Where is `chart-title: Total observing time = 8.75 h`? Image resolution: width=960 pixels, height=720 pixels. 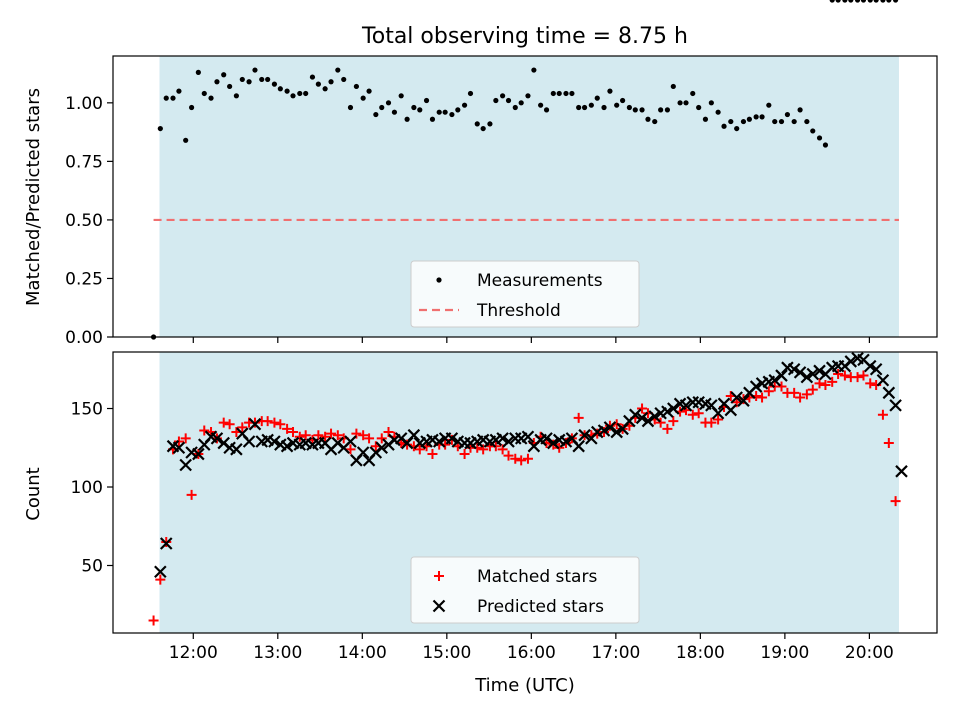
chart-title: Total observing time = 8.75 h is located at coordinates (524, 36).